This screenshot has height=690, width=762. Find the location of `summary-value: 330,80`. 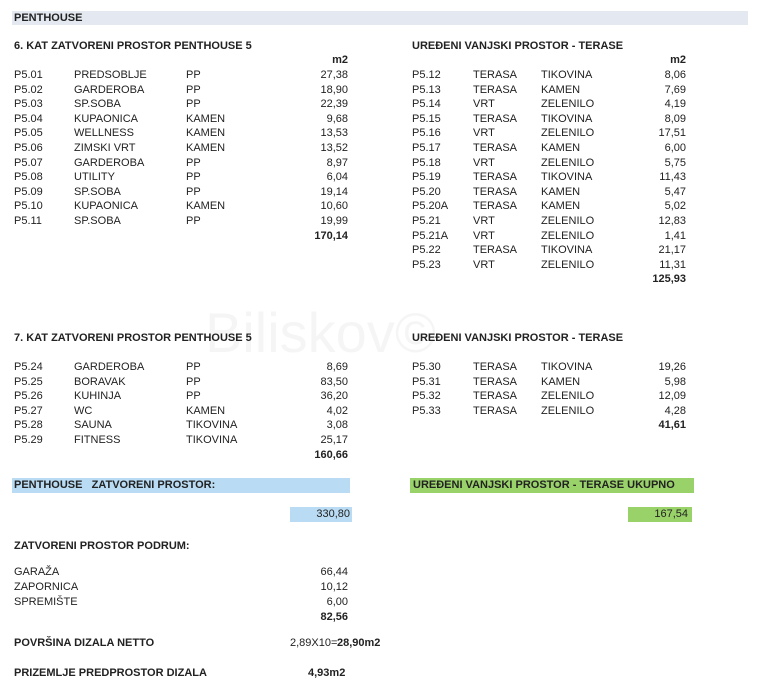

summary-value: 330,80 is located at coordinates (333, 514).